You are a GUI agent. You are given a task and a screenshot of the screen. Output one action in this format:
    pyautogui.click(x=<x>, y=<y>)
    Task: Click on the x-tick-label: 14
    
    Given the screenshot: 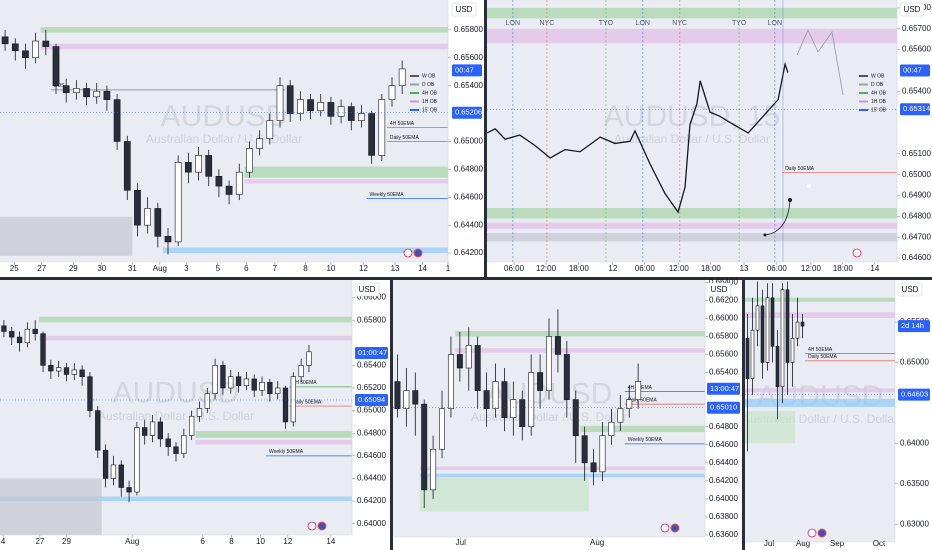 What is the action you would take?
    pyautogui.click(x=422, y=268)
    